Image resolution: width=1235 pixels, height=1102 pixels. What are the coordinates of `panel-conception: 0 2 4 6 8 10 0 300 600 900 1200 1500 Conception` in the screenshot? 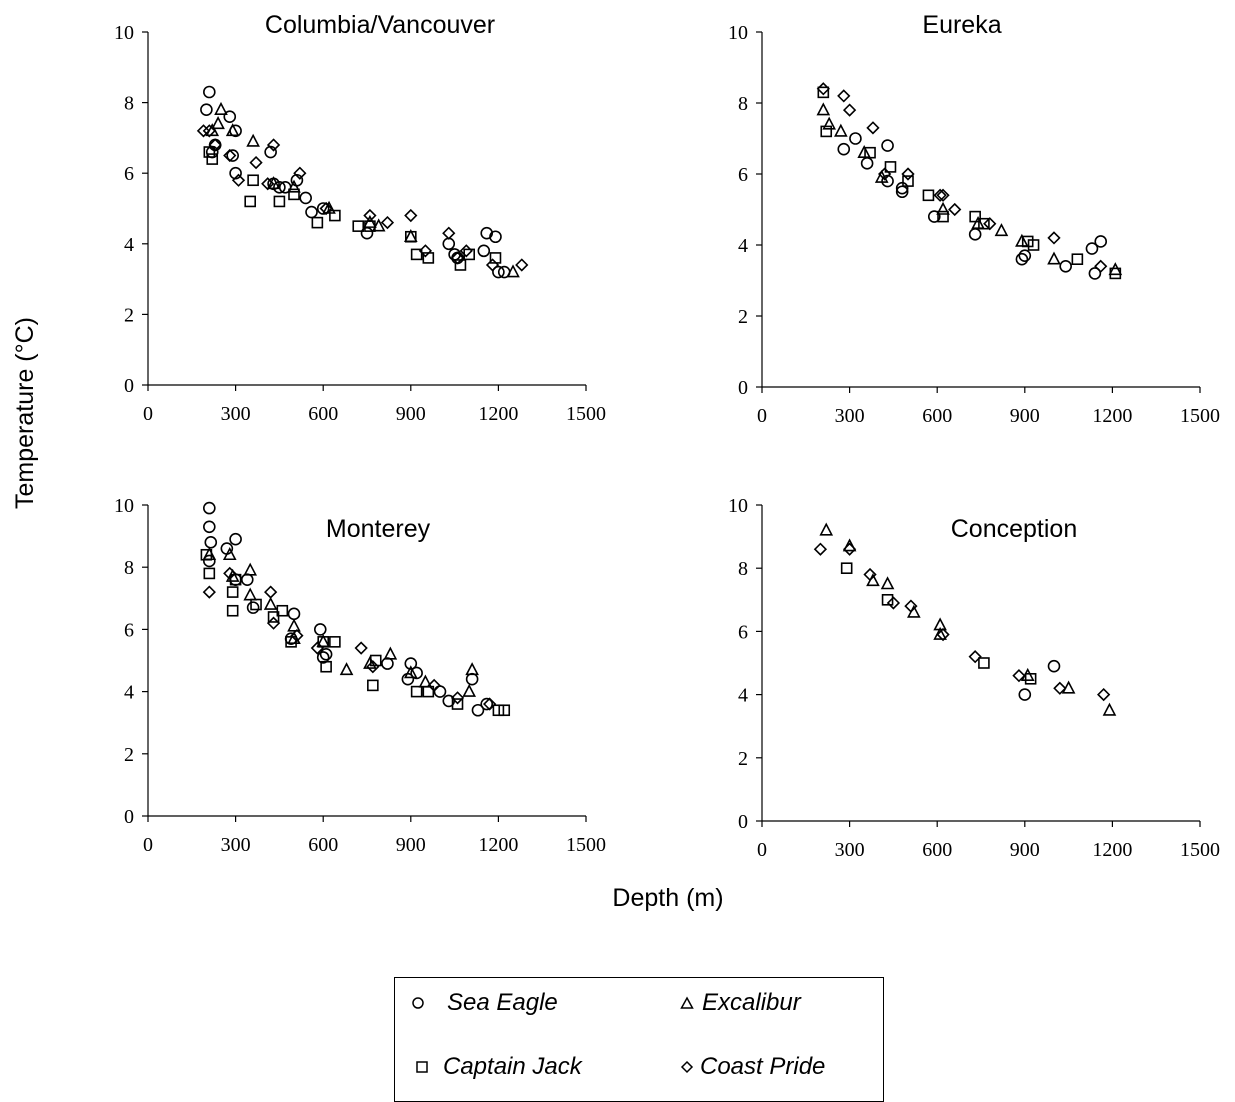 It's located at (974, 678).